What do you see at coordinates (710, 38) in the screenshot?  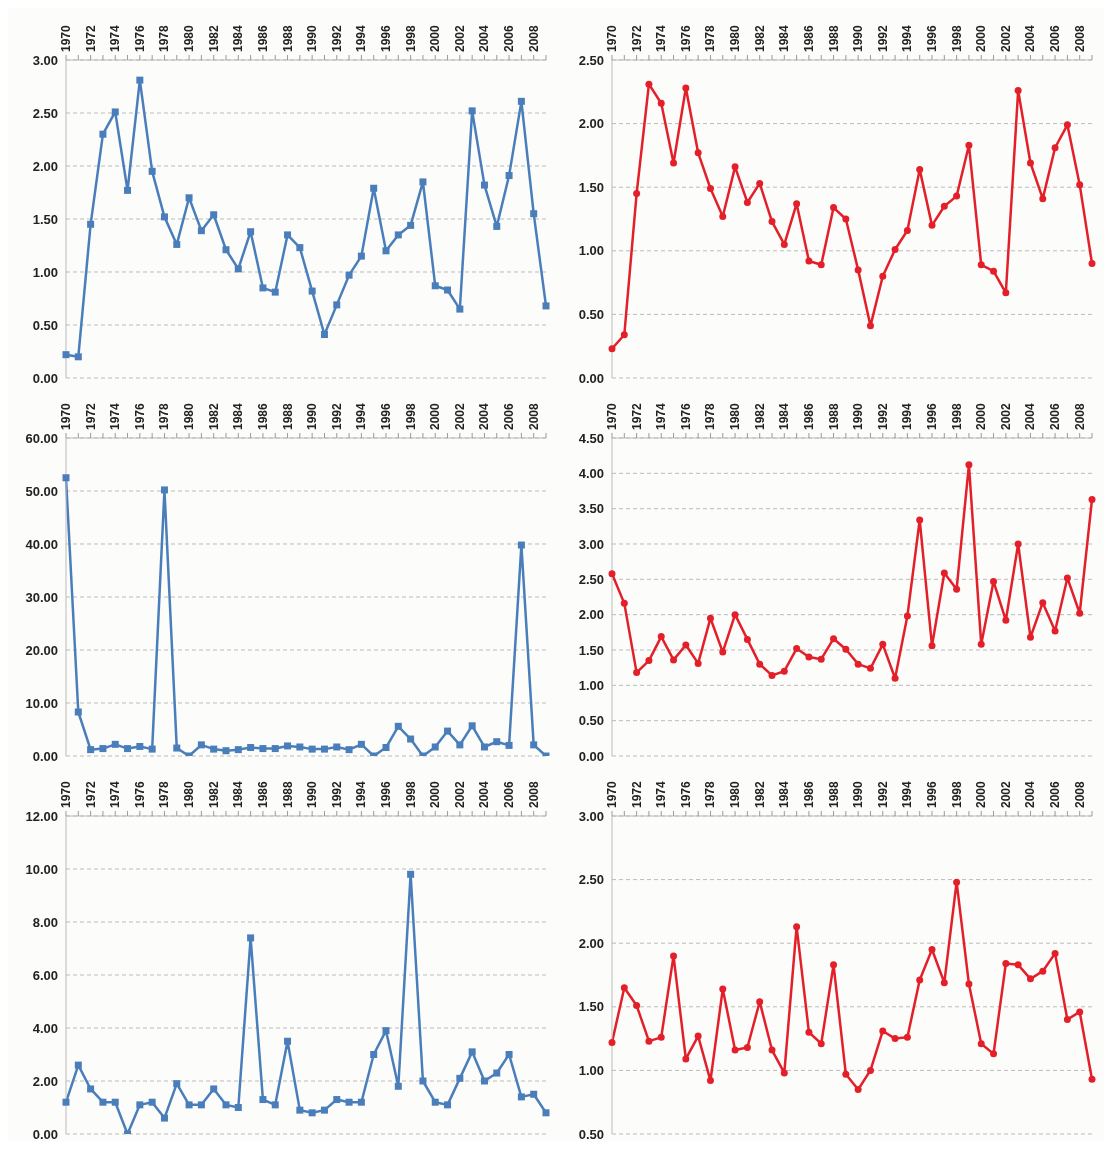 I see `x-tick-label: 1978` at bounding box center [710, 38].